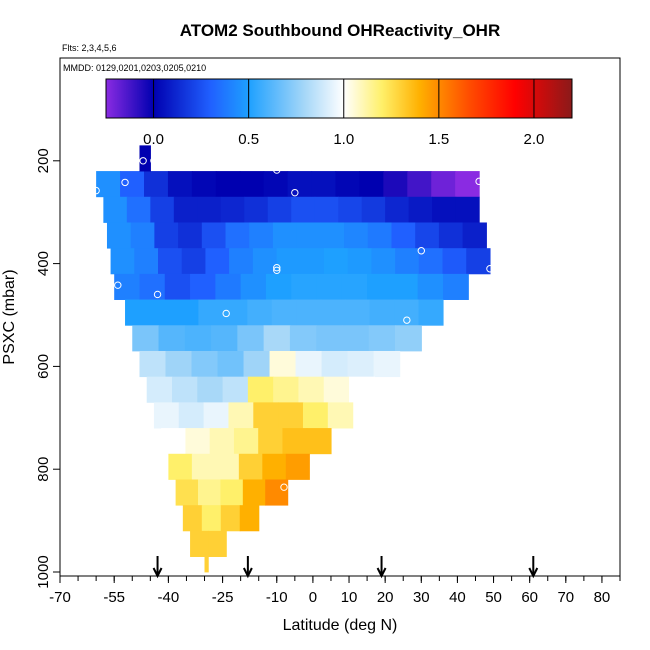  What do you see at coordinates (335, 591) in the screenshot?
I see `x-axis: -70 -55 -40 -25 -10 0 10 20 30 40 50 60 70 80` at bounding box center [335, 591].